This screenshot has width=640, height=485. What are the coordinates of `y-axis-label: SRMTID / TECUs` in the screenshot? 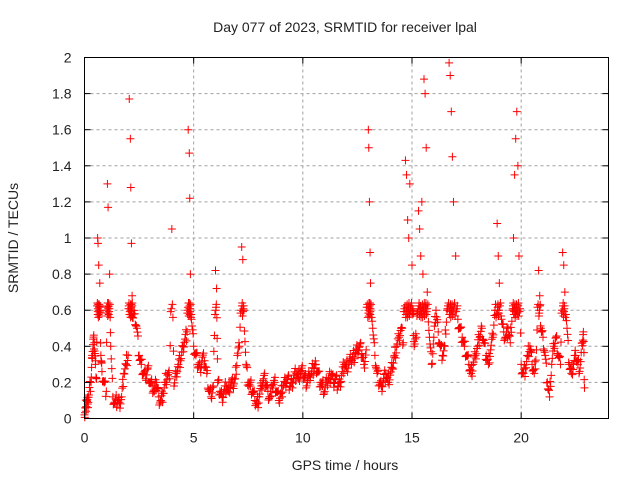 It's located at (13, 238).